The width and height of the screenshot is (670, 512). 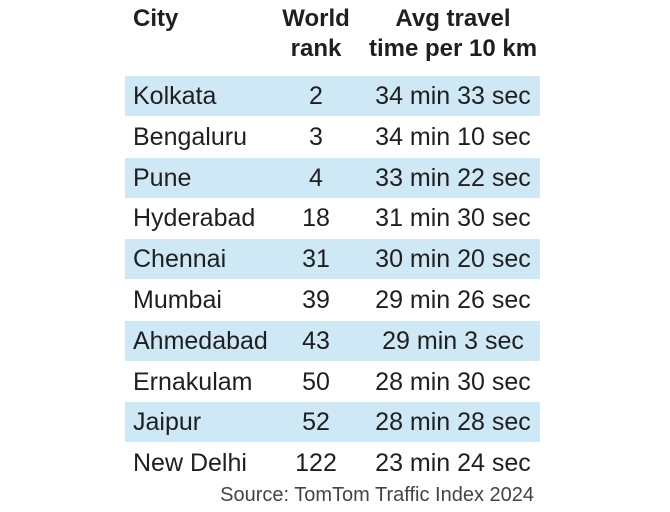 I want to click on travel-time-cell: 29 min 26 sec, so click(x=453, y=299).